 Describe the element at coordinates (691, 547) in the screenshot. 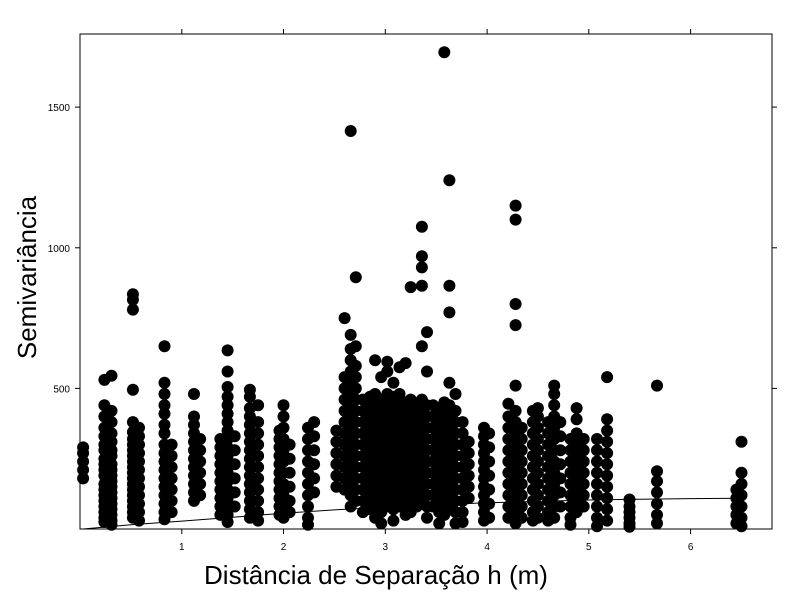

I see `x-tick-label: 6` at that location.